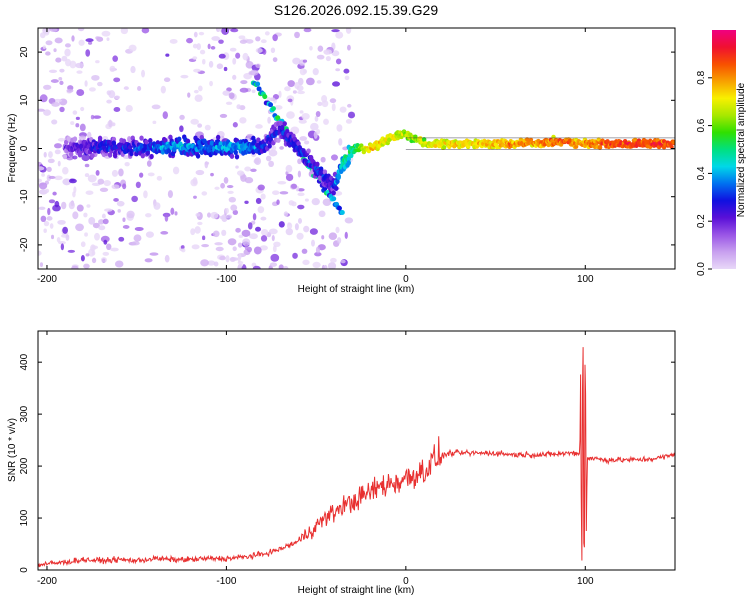 The image size is (750, 600). What do you see at coordinates (356, 289) in the screenshot?
I see `spectrogram-x-axis-label: Height of straight line (km)` at bounding box center [356, 289].